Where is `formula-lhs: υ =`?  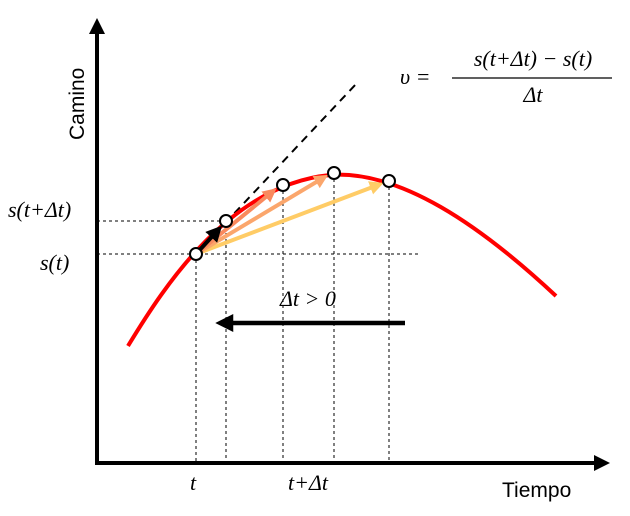
formula-lhs: υ = is located at coordinates (415, 76).